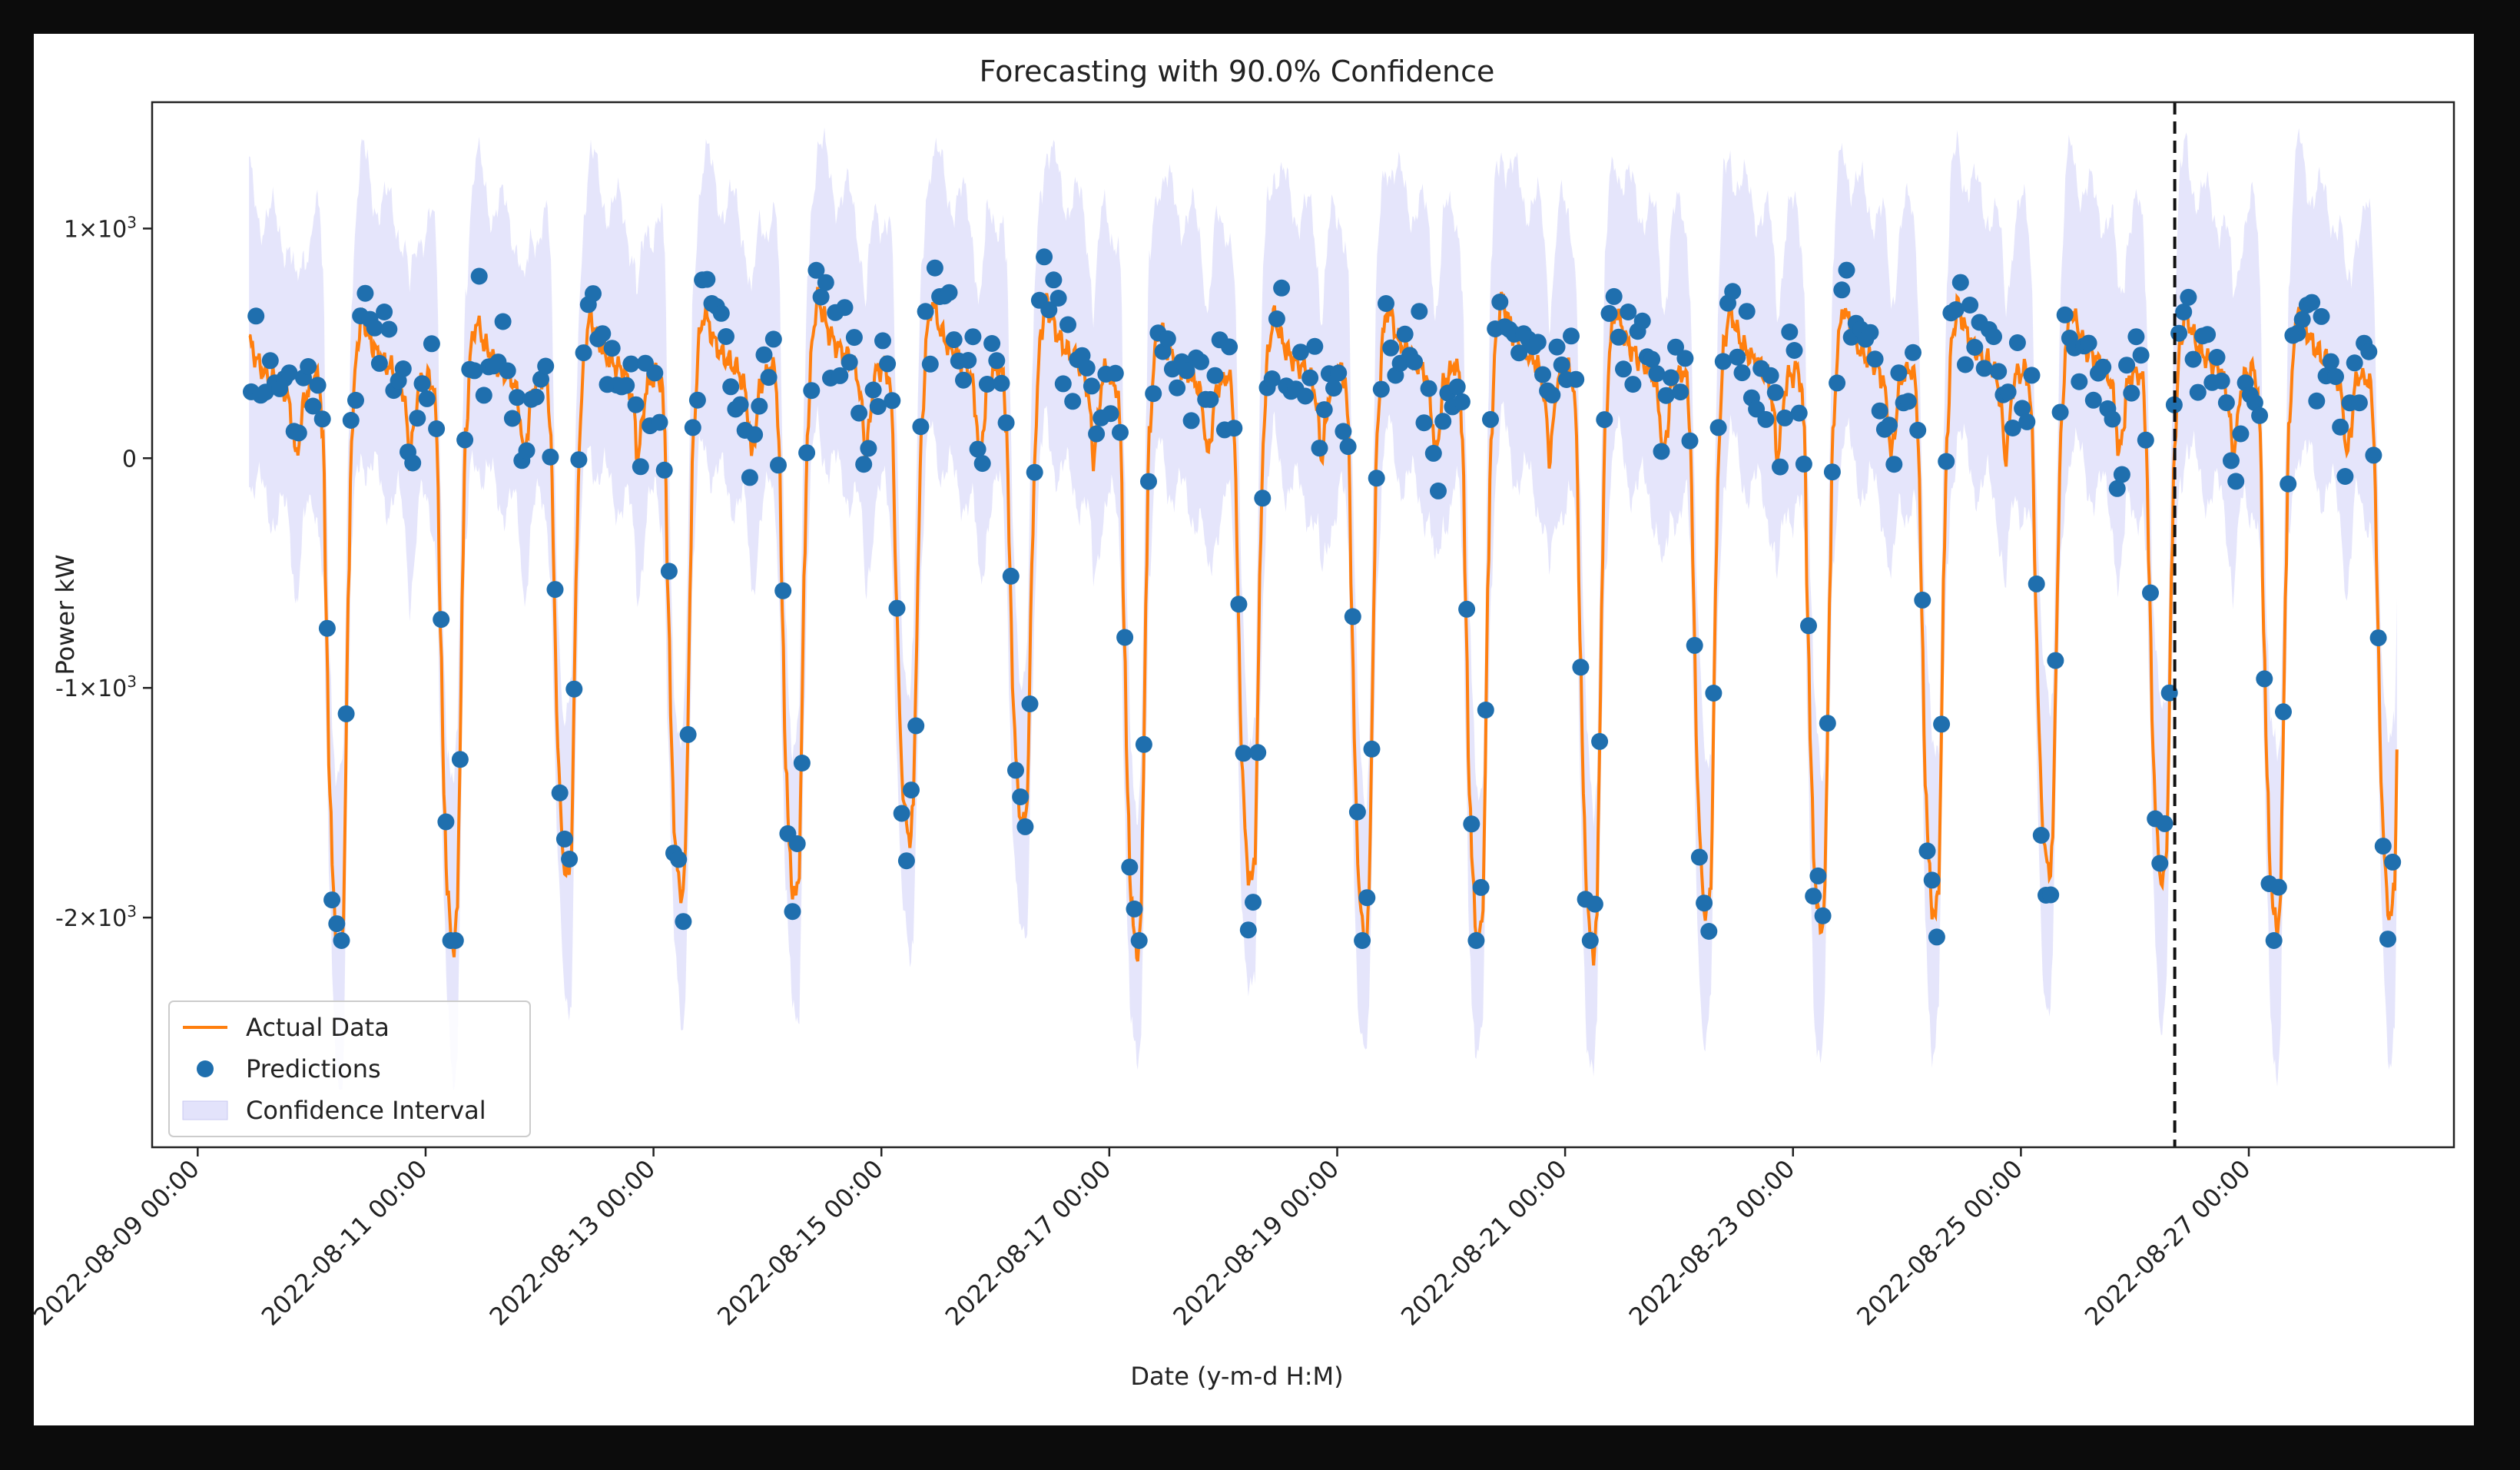 The image size is (2520, 1470). Describe the element at coordinates (318, 1027) in the screenshot. I see `legend-label: Actual Data` at that location.